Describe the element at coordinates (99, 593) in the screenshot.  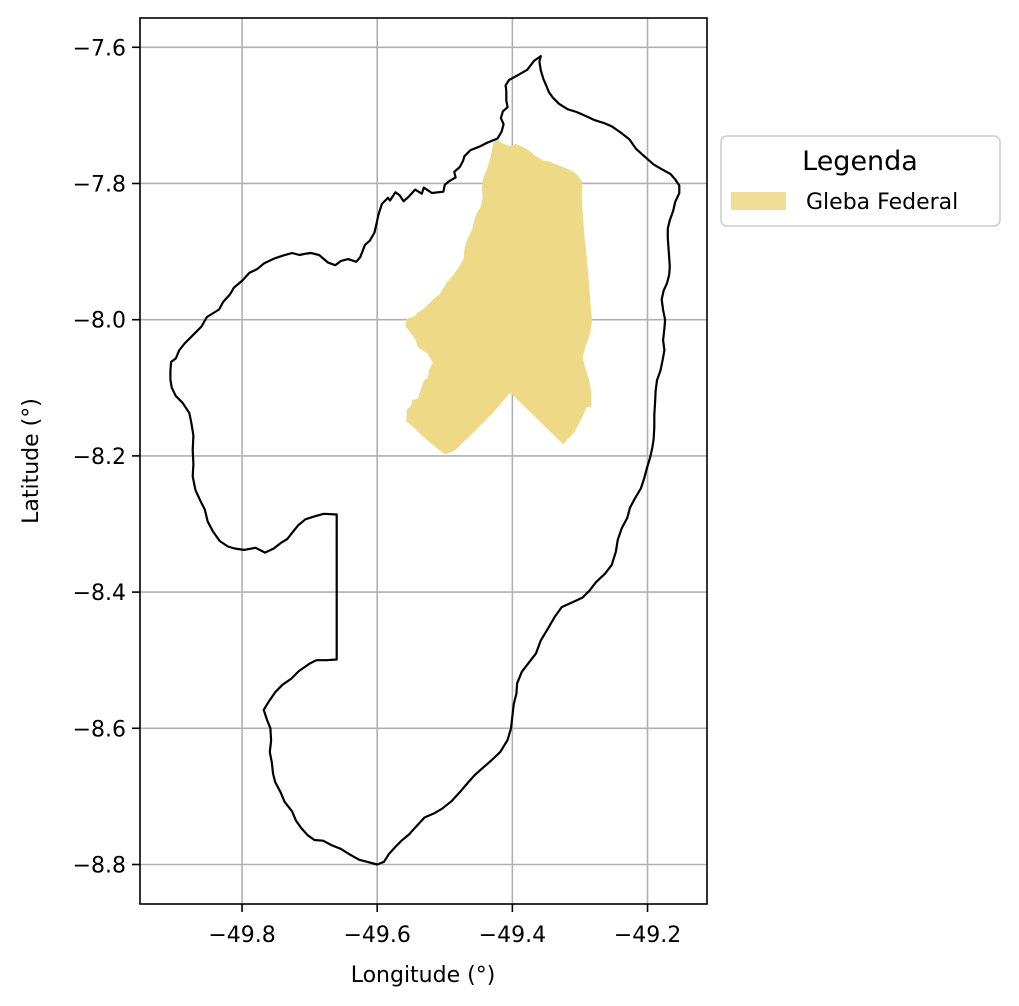
I see `y-tick-label: −8.4` at that location.